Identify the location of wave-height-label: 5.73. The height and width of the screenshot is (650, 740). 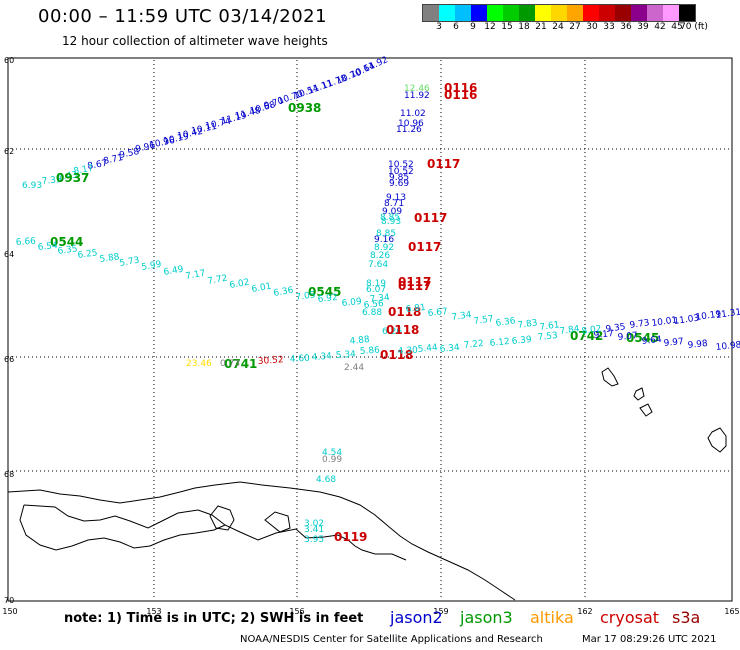
(129, 262).